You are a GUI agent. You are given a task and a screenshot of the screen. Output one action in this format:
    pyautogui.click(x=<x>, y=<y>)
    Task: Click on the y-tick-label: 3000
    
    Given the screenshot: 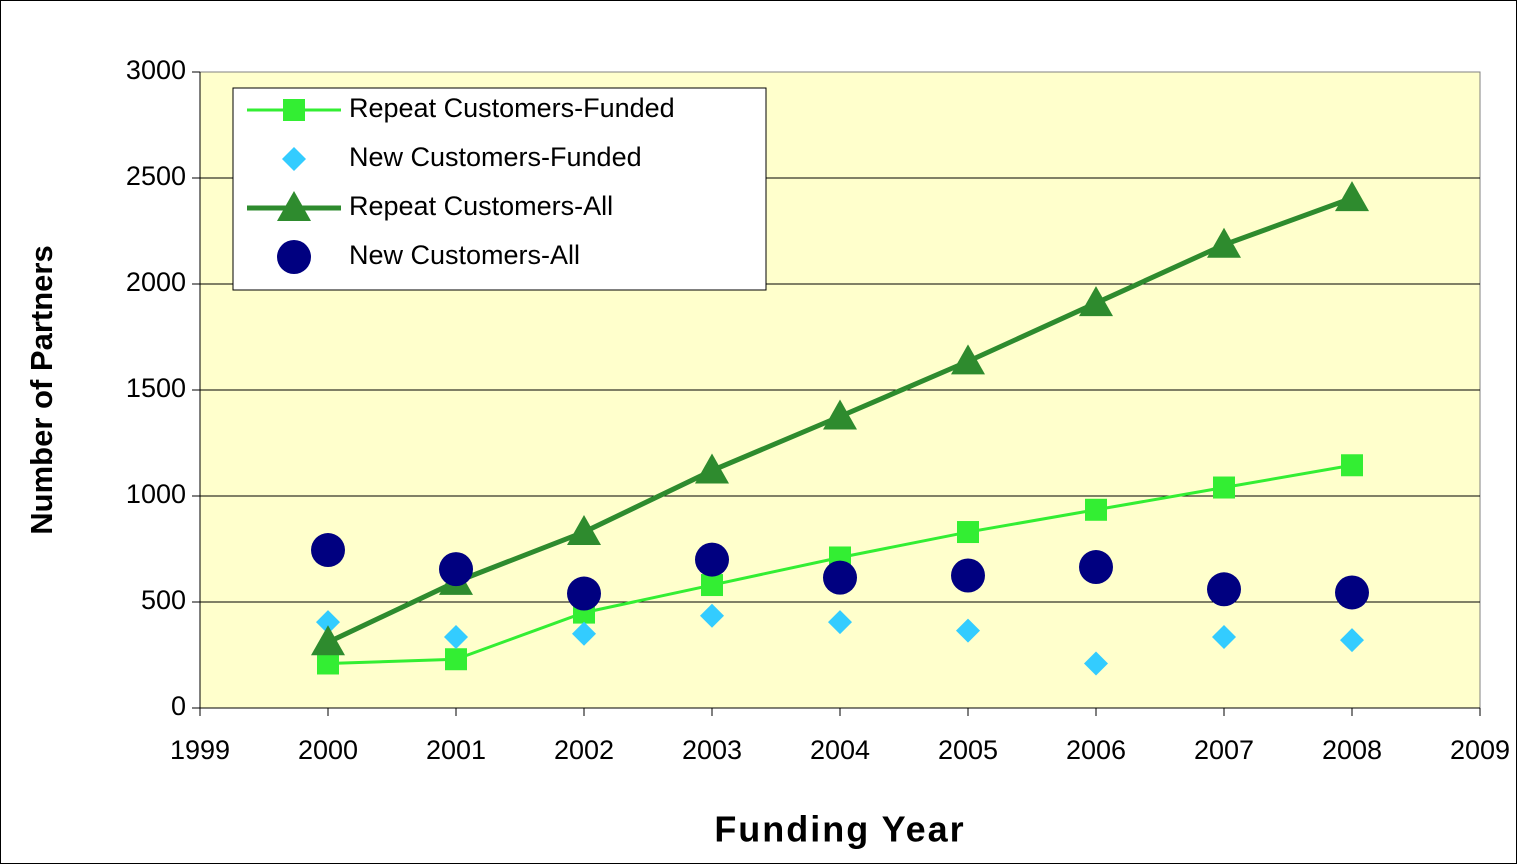 What is the action you would take?
    pyautogui.click(x=156, y=70)
    